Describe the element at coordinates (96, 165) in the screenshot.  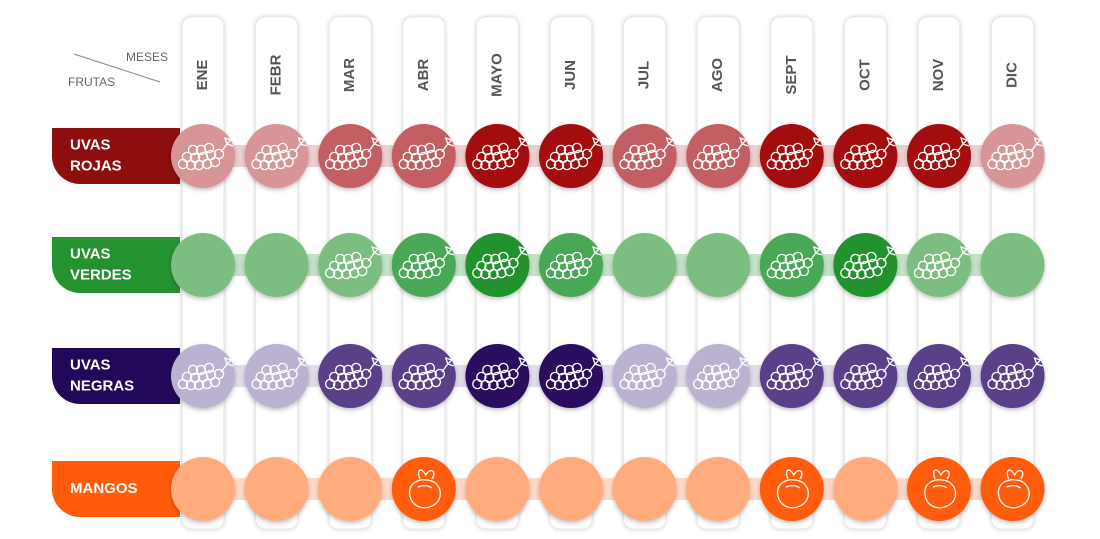
I see `row-label-text: ROJAS` at that location.